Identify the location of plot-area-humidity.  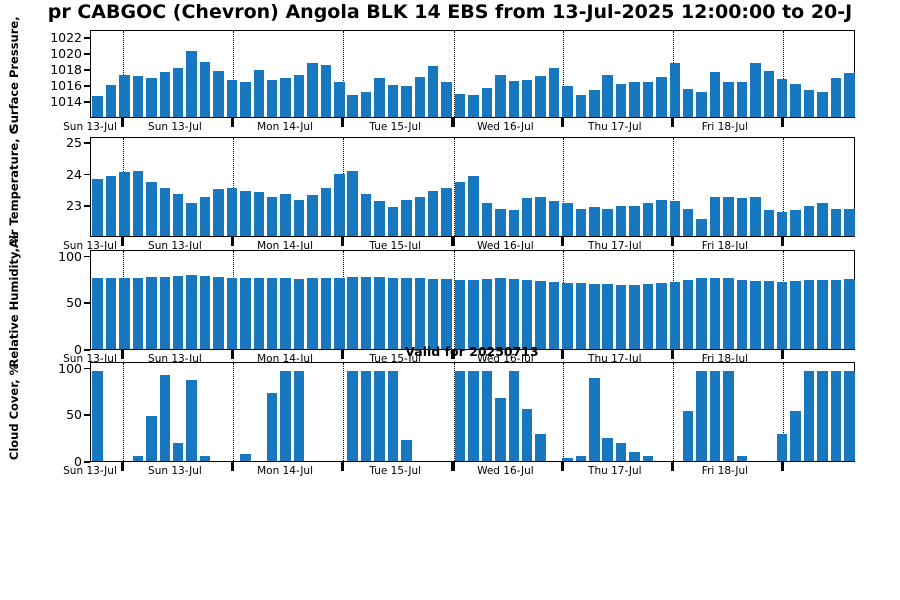
(472, 300).